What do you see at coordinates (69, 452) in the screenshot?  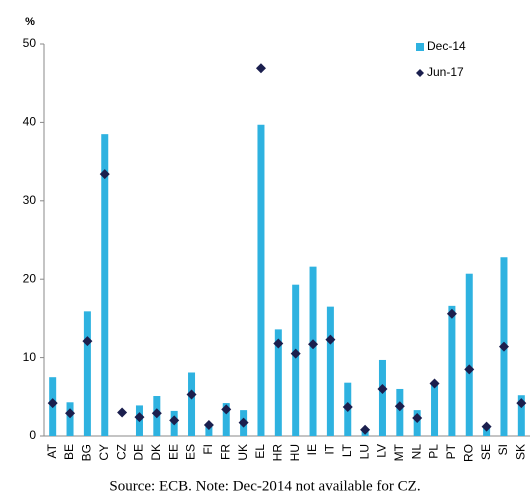 I see `x-tick-label: BE` at bounding box center [69, 452].